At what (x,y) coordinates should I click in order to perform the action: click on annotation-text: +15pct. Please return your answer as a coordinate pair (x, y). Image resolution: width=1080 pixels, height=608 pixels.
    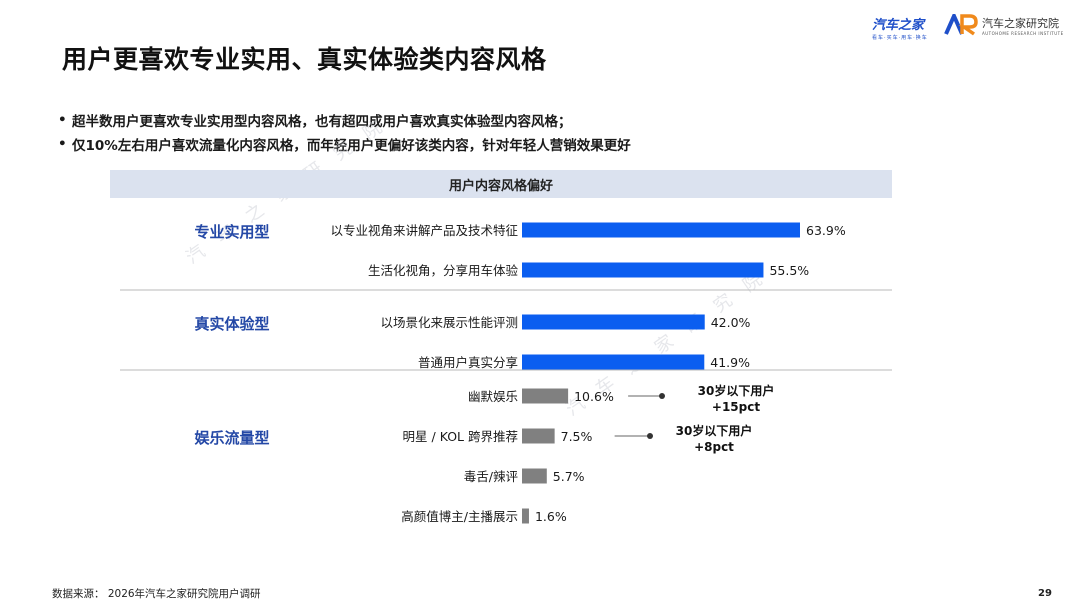
    Looking at the image, I should click on (736, 407).